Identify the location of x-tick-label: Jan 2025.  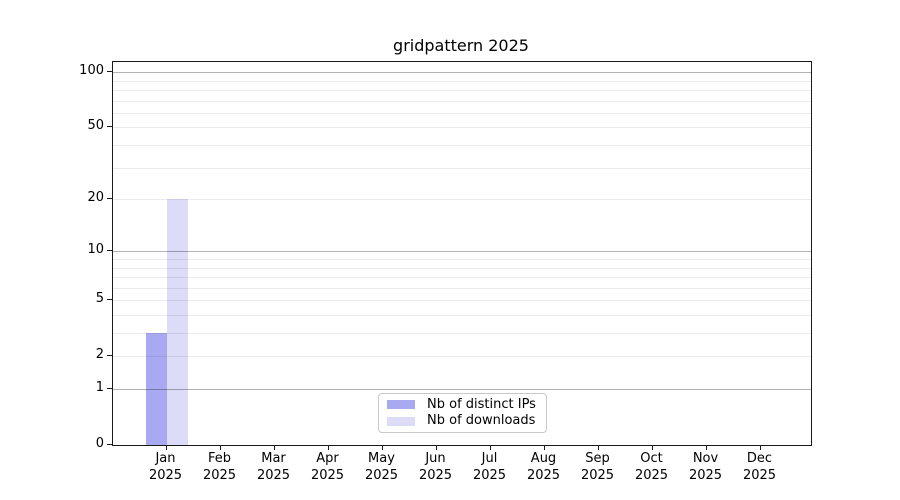
(165, 467).